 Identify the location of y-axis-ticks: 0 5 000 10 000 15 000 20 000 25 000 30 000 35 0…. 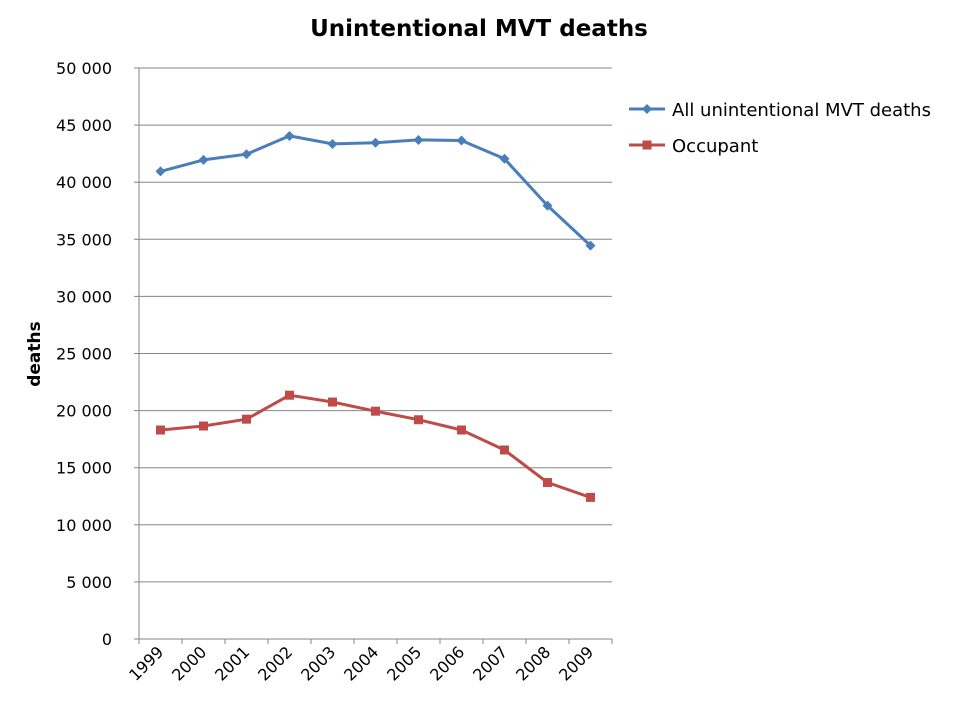
(97, 354).